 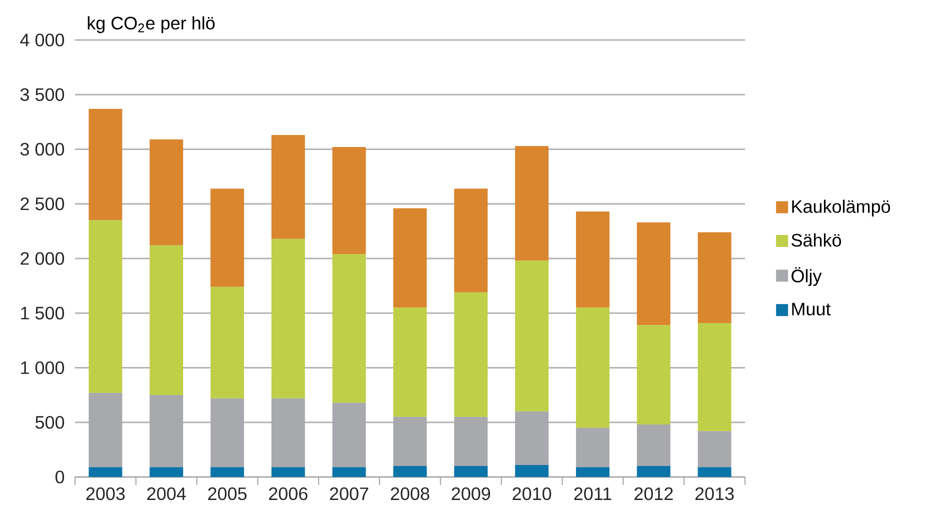 What do you see at coordinates (349, 493) in the screenshot?
I see `x-tick-label: 2007` at bounding box center [349, 493].